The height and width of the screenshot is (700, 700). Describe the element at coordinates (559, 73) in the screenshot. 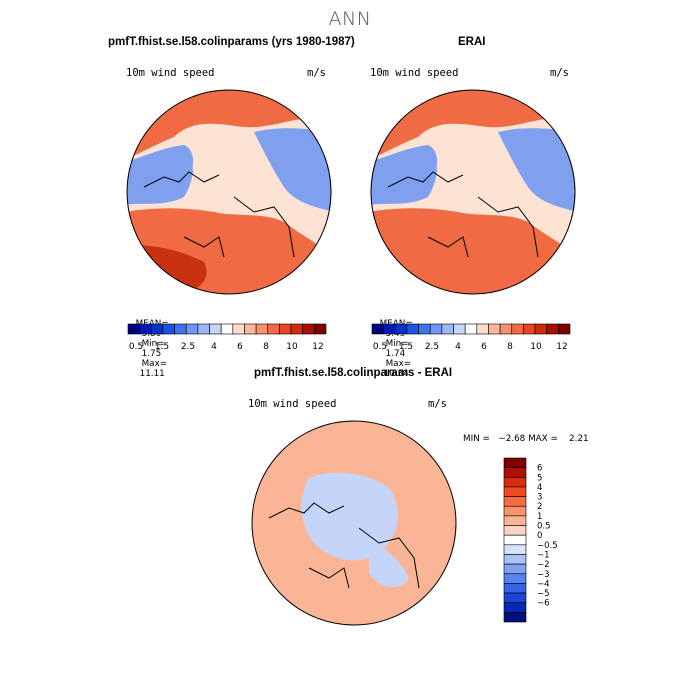

I see `panel-2-units: m/s` at that location.